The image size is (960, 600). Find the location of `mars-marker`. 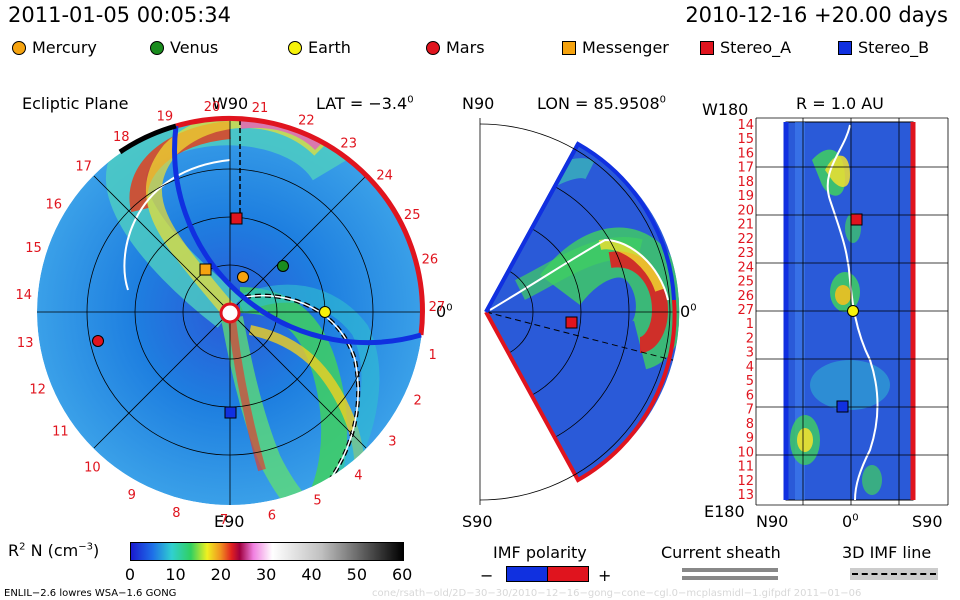

mars-marker is located at coordinates (98, 341).